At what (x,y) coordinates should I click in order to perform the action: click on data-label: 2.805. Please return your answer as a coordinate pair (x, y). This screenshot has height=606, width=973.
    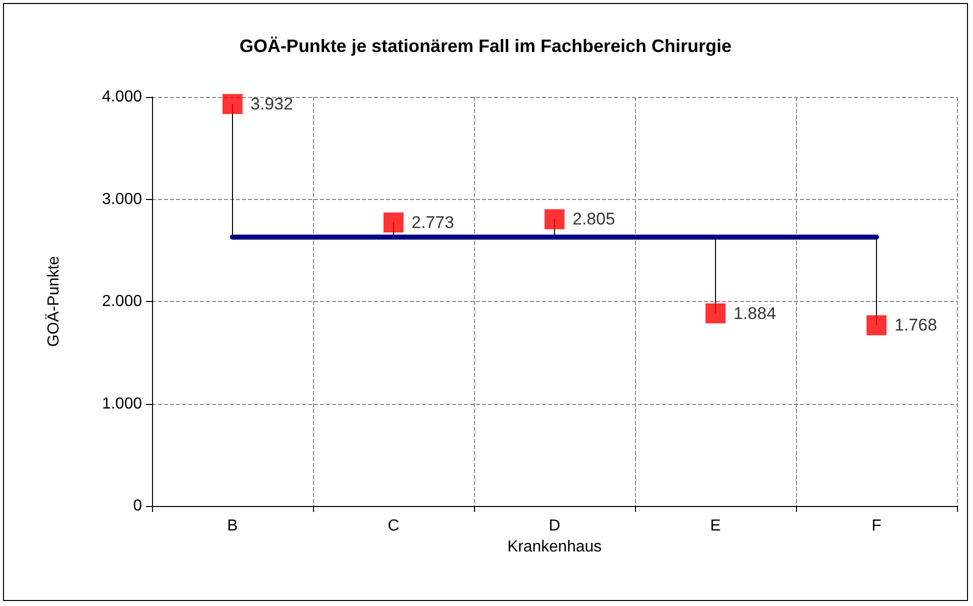
    Looking at the image, I should click on (594, 219).